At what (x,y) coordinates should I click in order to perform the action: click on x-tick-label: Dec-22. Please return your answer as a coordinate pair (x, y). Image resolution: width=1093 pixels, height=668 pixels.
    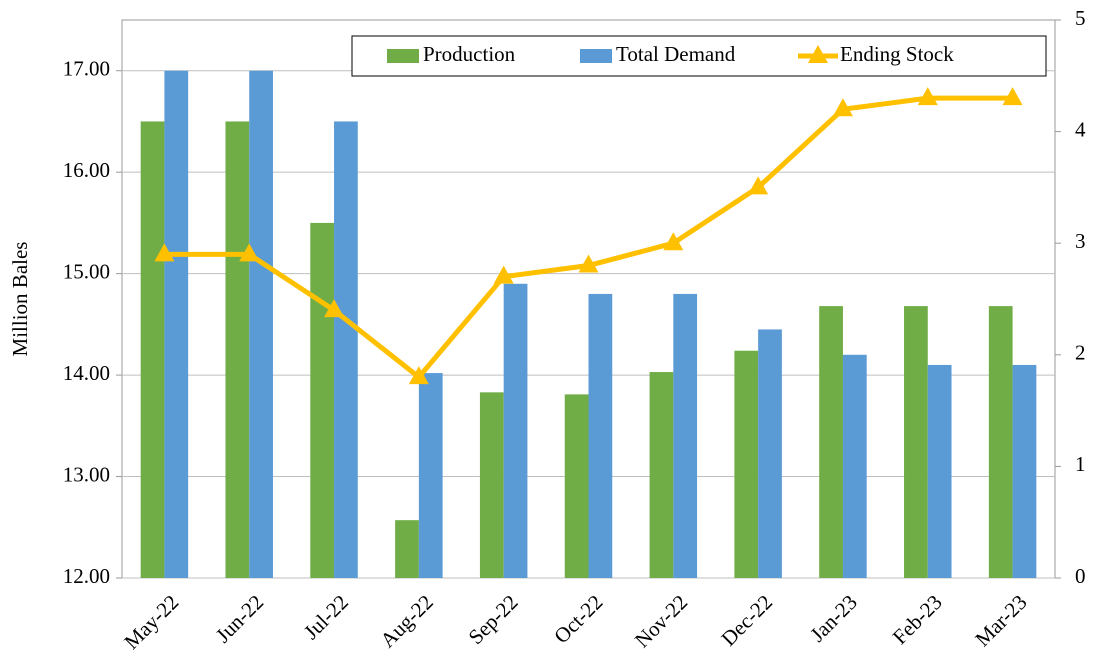
    Looking at the image, I should click on (746, 620).